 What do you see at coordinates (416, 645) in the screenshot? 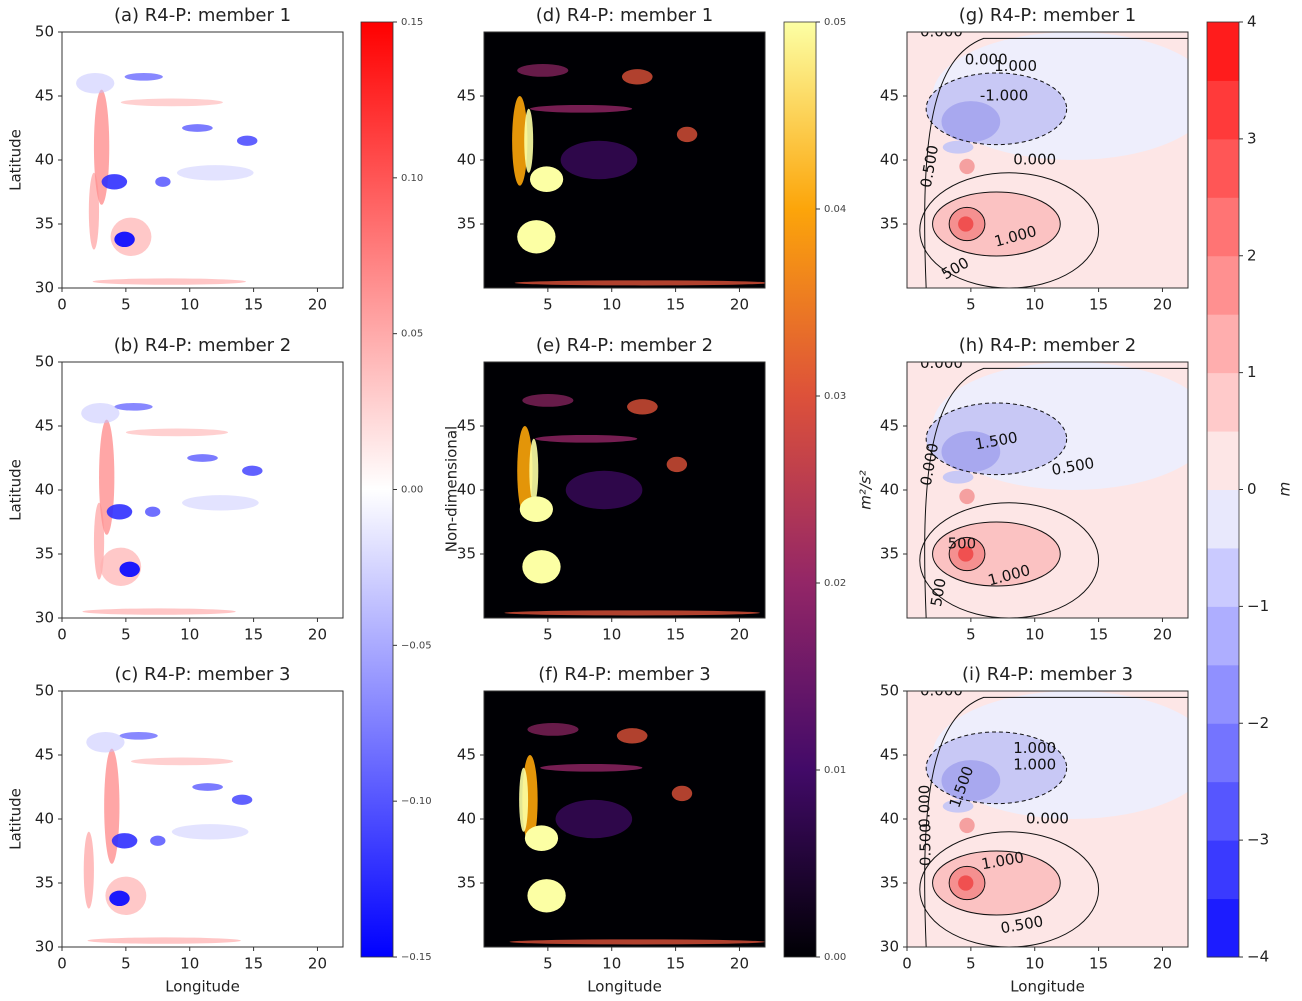
I see `colorbar-tick-label: −0.05` at bounding box center [416, 645].